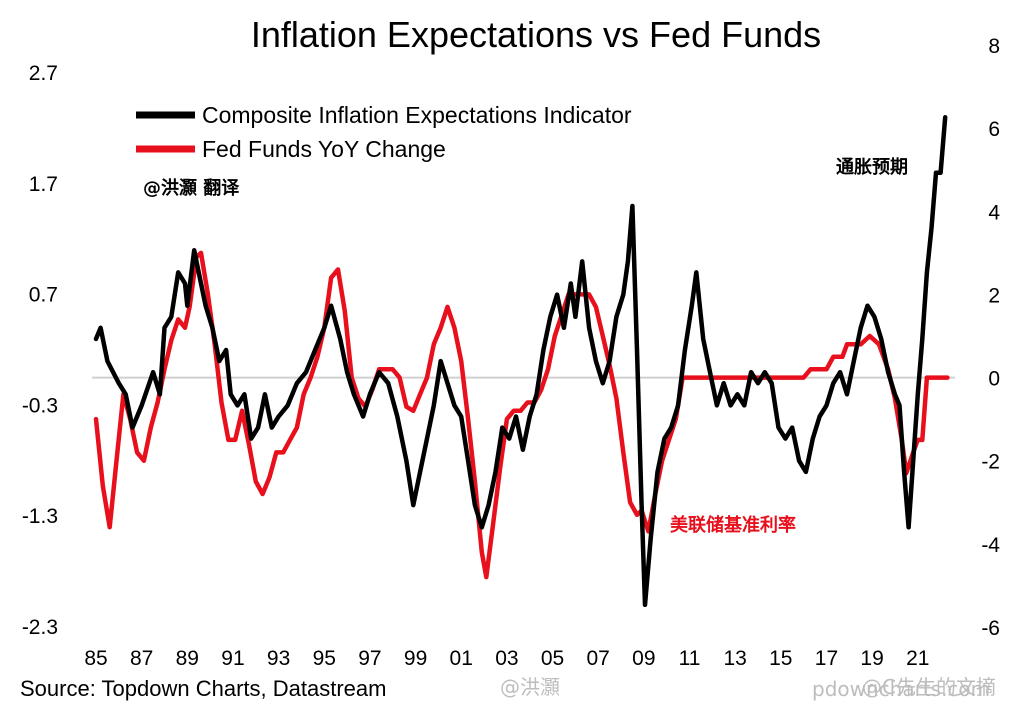 The height and width of the screenshot is (709, 1024). I want to click on x-tick-label: 95, so click(324, 658).